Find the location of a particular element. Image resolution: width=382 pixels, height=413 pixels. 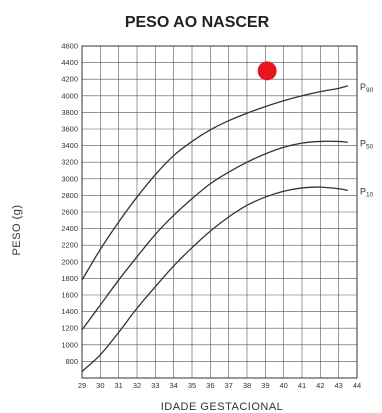

percentile-labels: P90 P50 P10 is located at coordinates (367, 140).